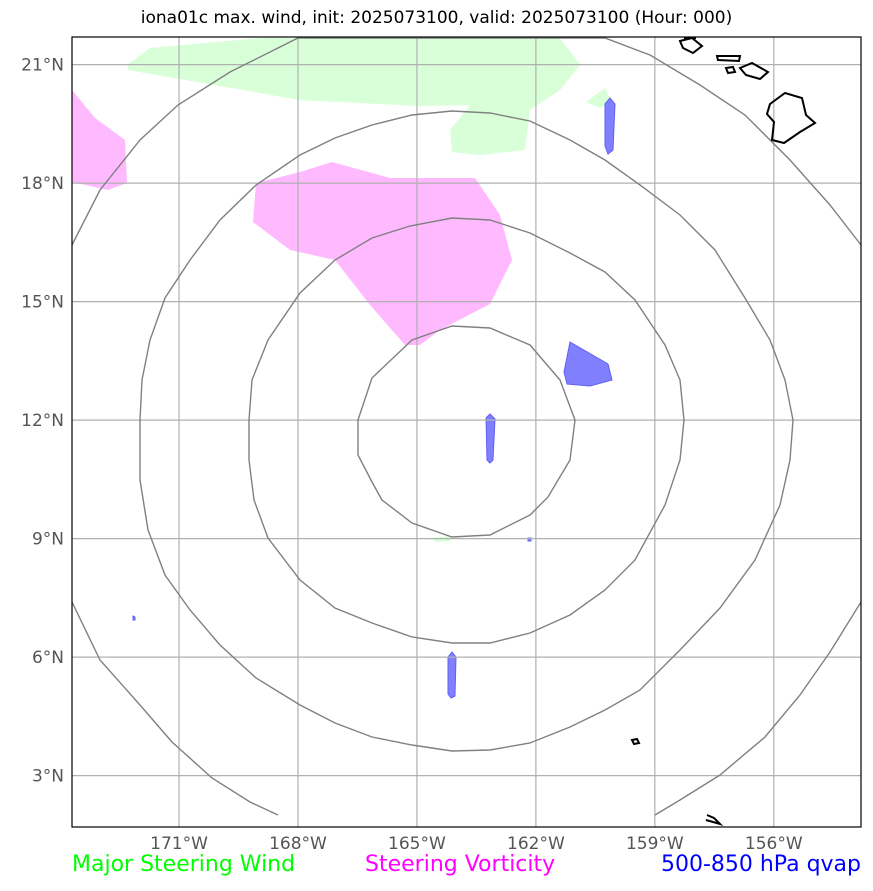 This screenshot has height=891, width=873. I want to click on lon-tick-labels: 171°W 168°W 165°W 162°W 159°W 156°W, so click(476, 844).